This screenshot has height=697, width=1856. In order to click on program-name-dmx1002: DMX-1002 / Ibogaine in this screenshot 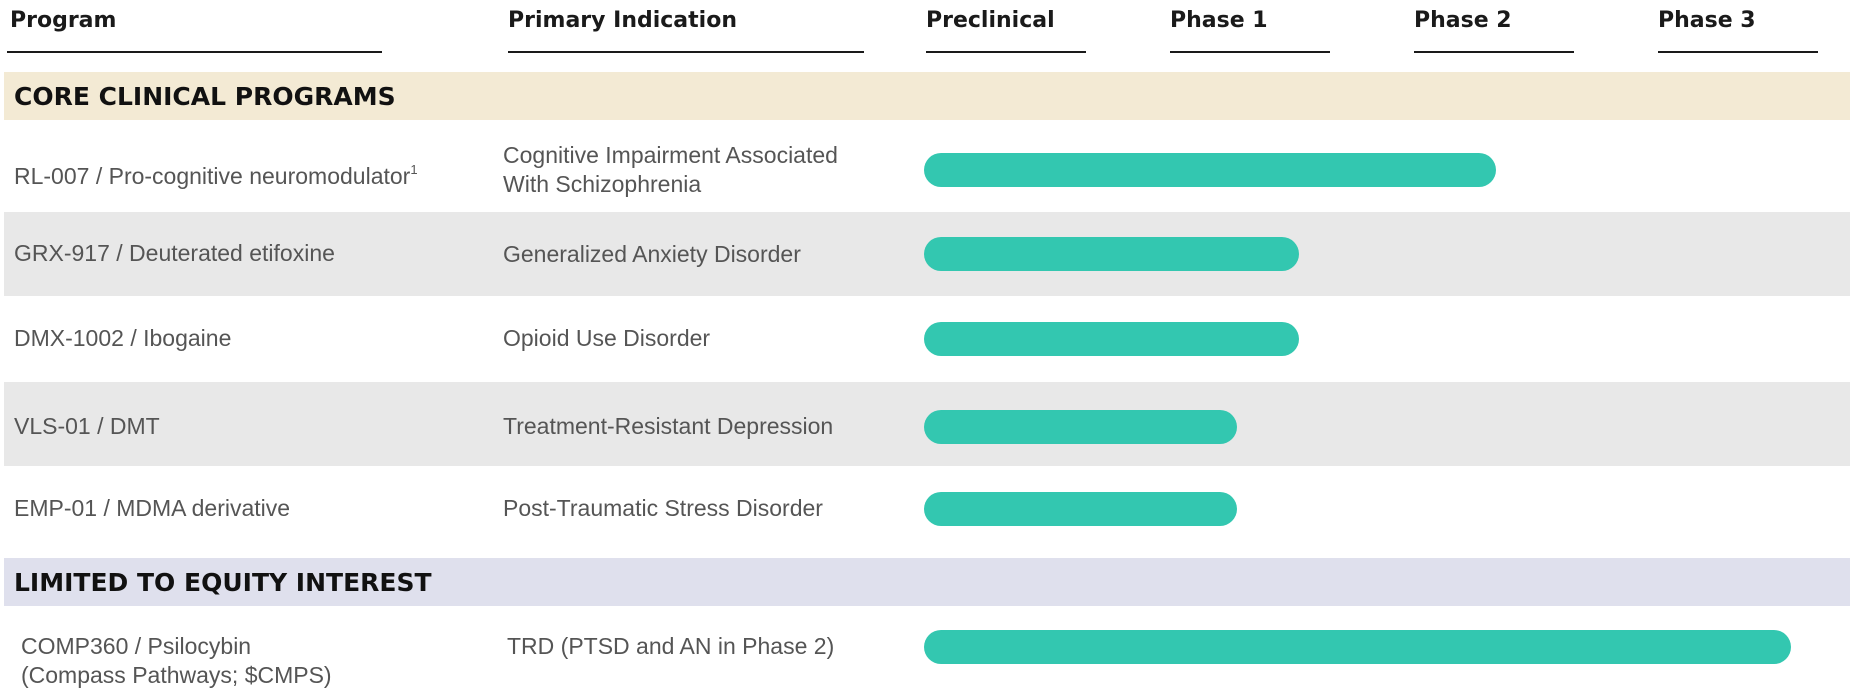, I will do `click(122, 338)`.